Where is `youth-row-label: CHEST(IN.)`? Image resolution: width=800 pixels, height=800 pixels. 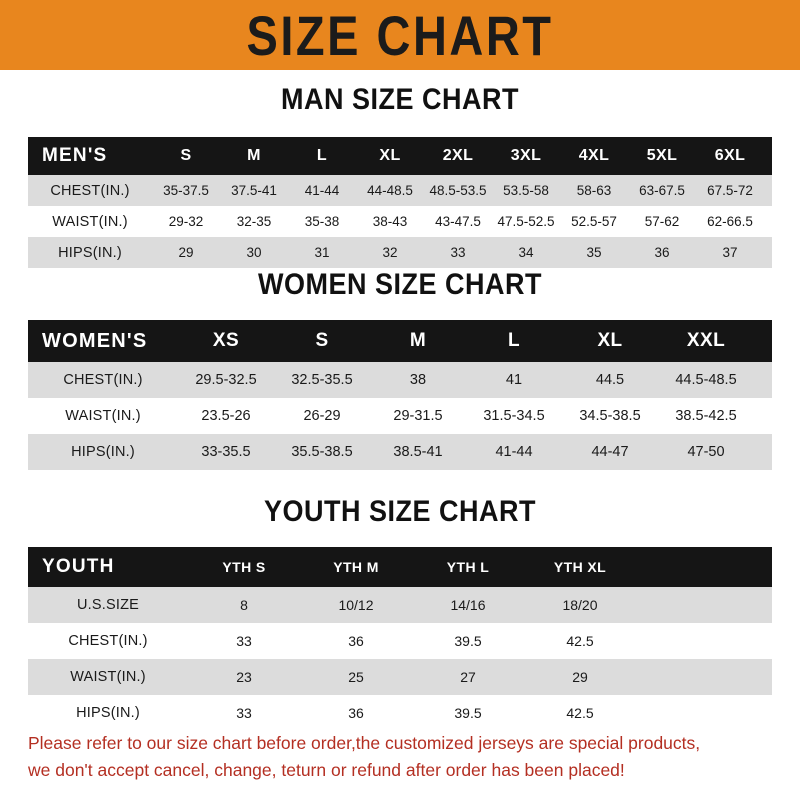
youth-row-label: CHEST(IN.) is located at coordinates (108, 641).